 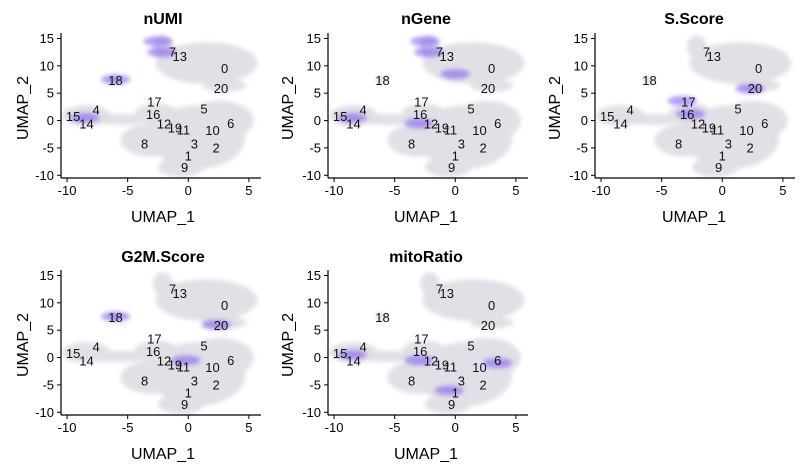 What do you see at coordinates (451, 167) in the screenshot?
I see `cluster-label: 9` at bounding box center [451, 167].